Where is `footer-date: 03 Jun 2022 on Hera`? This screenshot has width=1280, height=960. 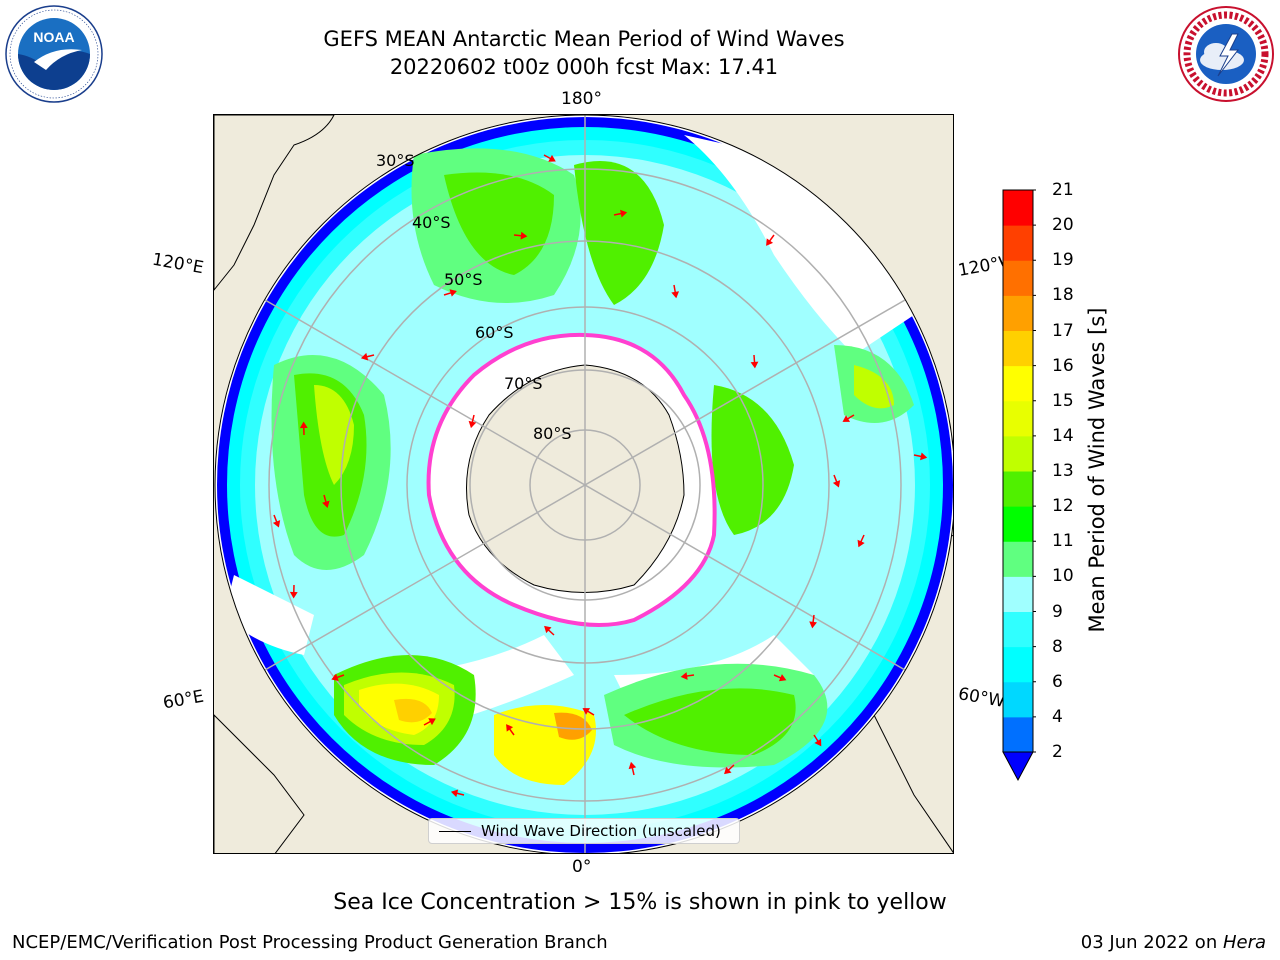
footer-date: 03 Jun 2022 on Hera is located at coordinates (1173, 942).